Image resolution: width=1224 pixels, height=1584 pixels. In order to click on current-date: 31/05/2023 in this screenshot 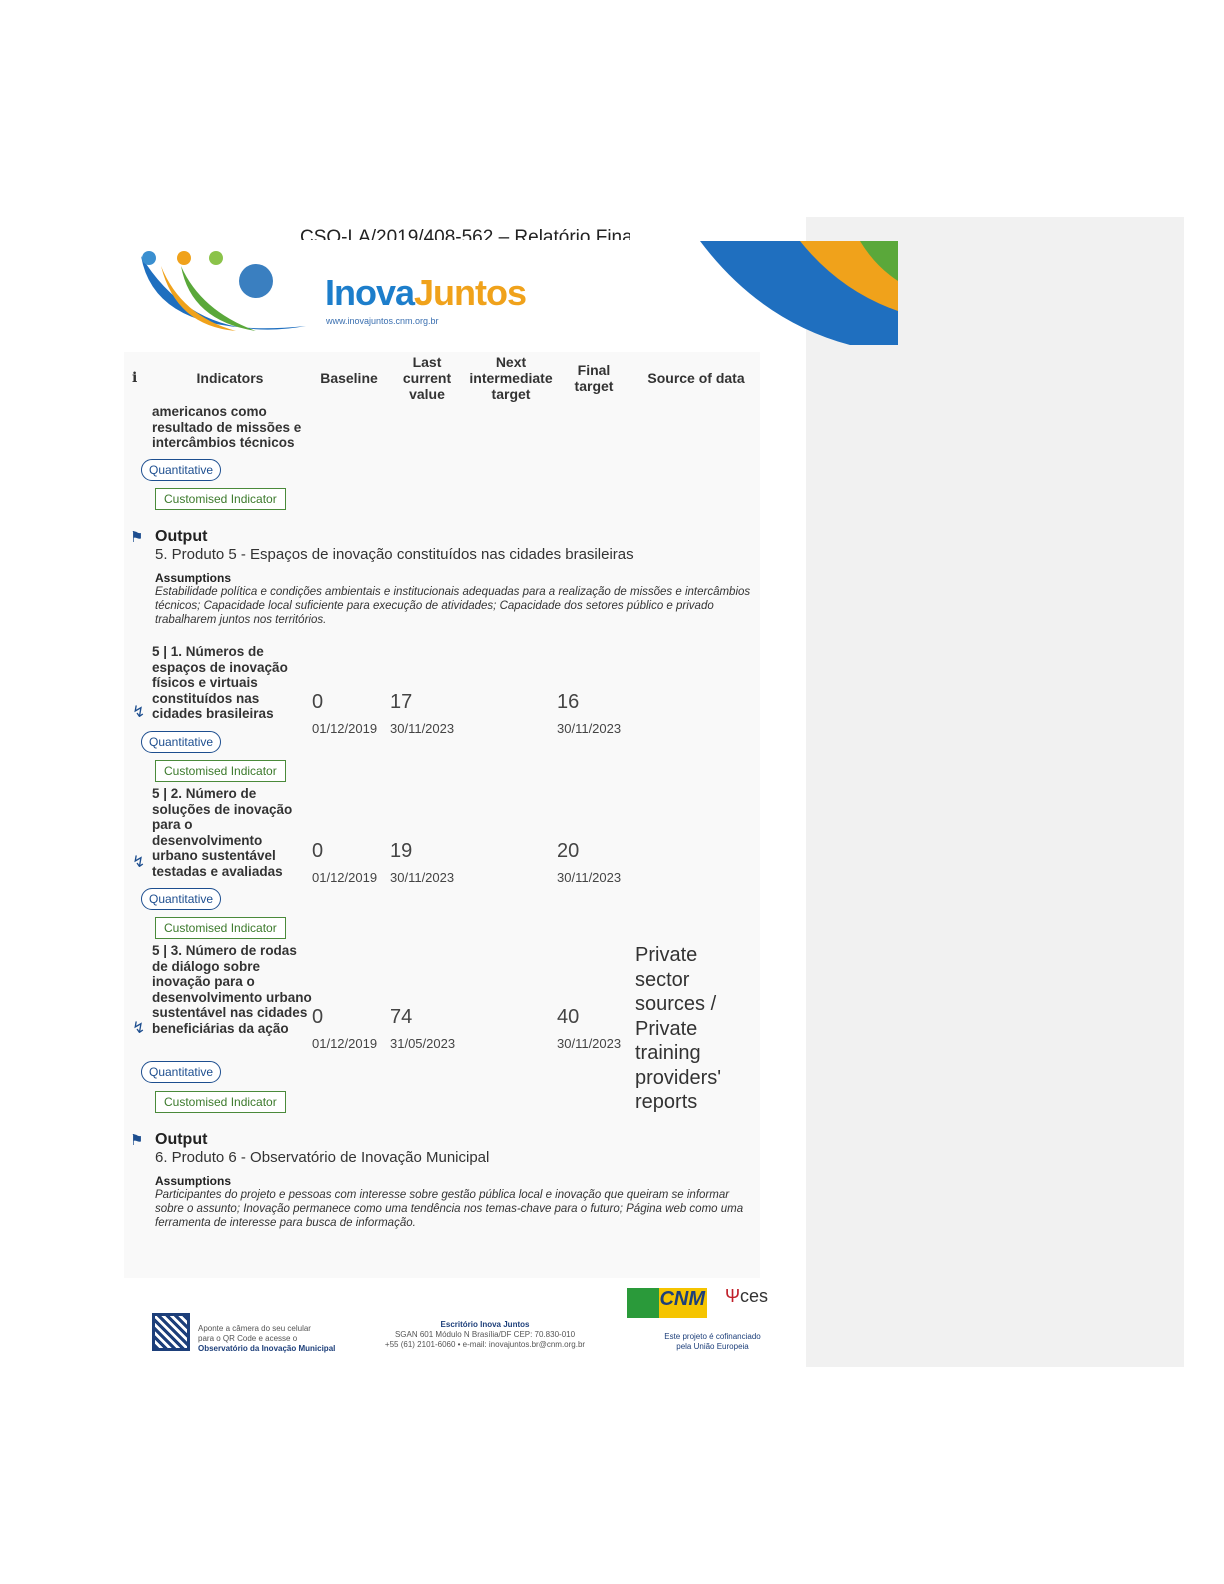, I will do `click(423, 1043)`.